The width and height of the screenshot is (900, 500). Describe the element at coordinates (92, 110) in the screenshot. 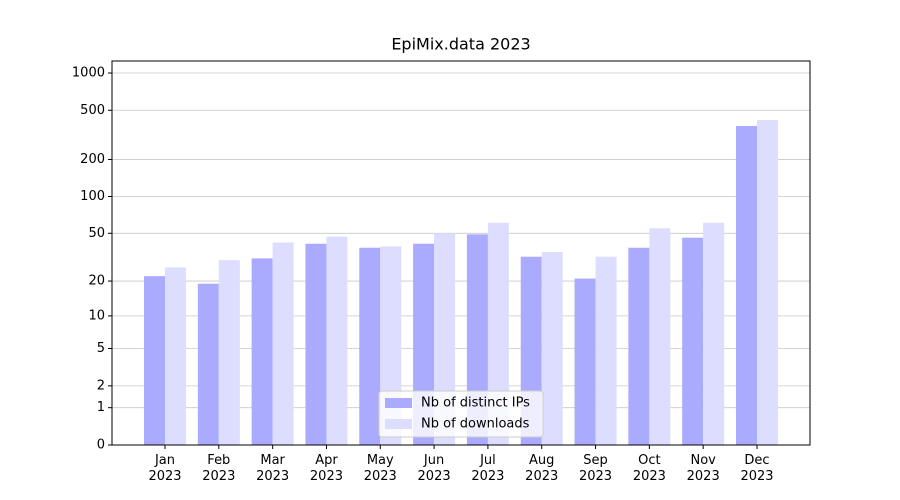

I see `y-tick-label: 500` at that location.